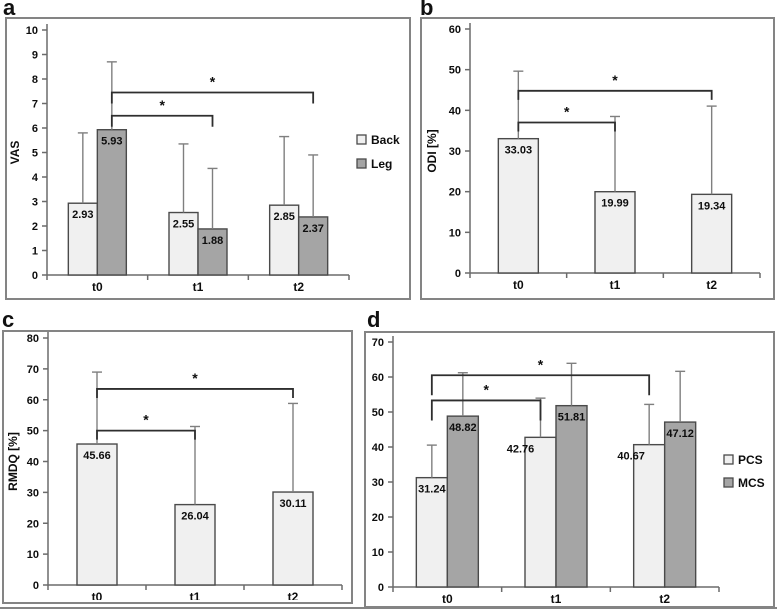  What do you see at coordinates (361, 139) in the screenshot?
I see `legend-swatch-Back` at bounding box center [361, 139].